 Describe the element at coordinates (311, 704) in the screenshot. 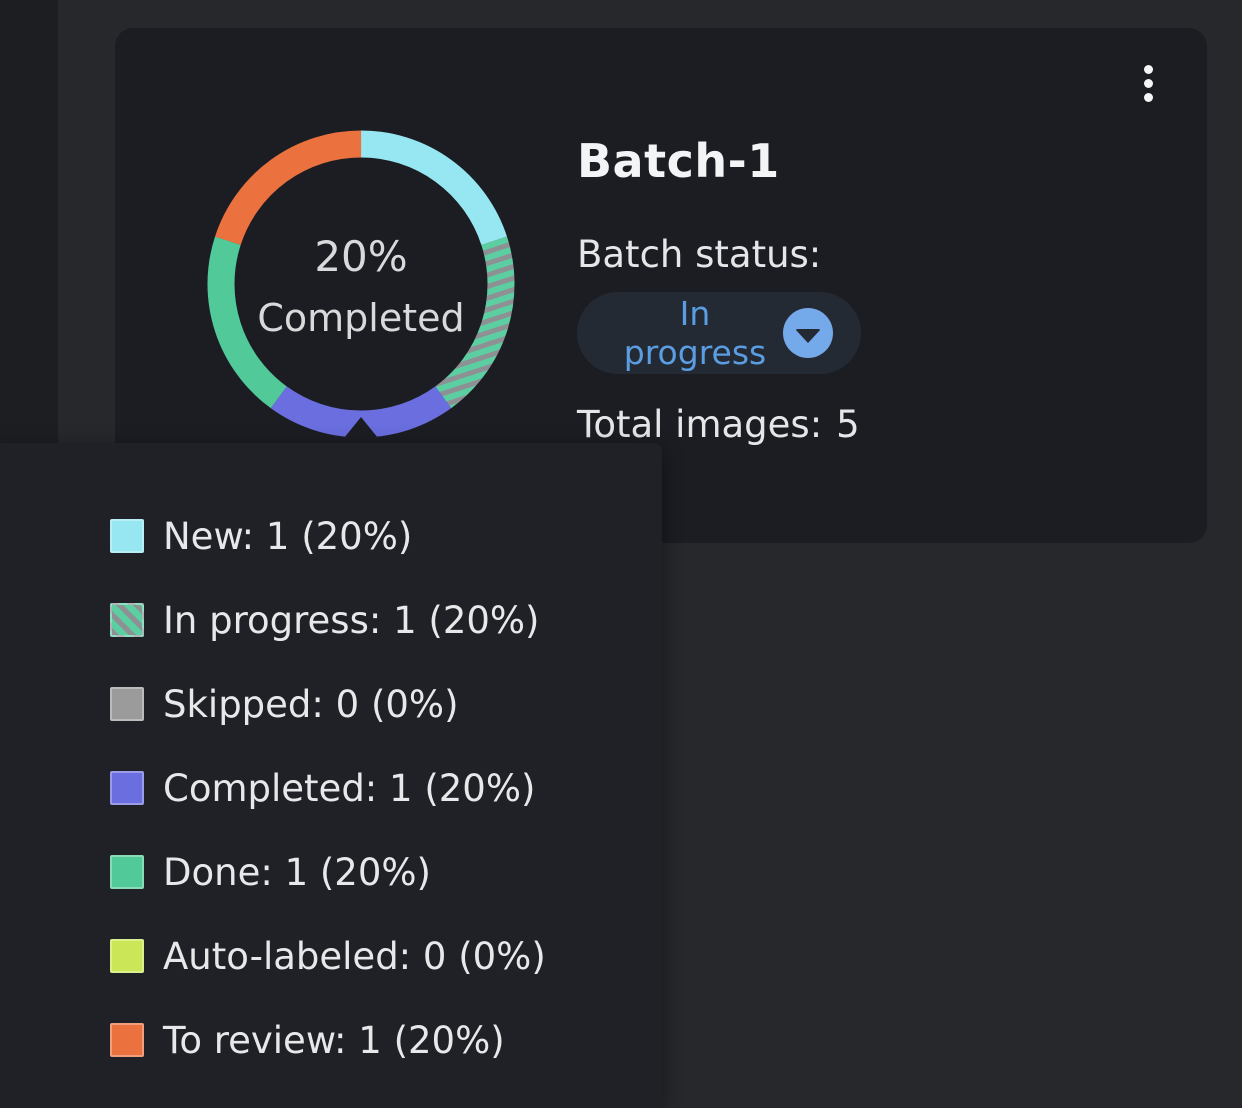

I see `legend-text: Skipped: 0 (0%)` at that location.